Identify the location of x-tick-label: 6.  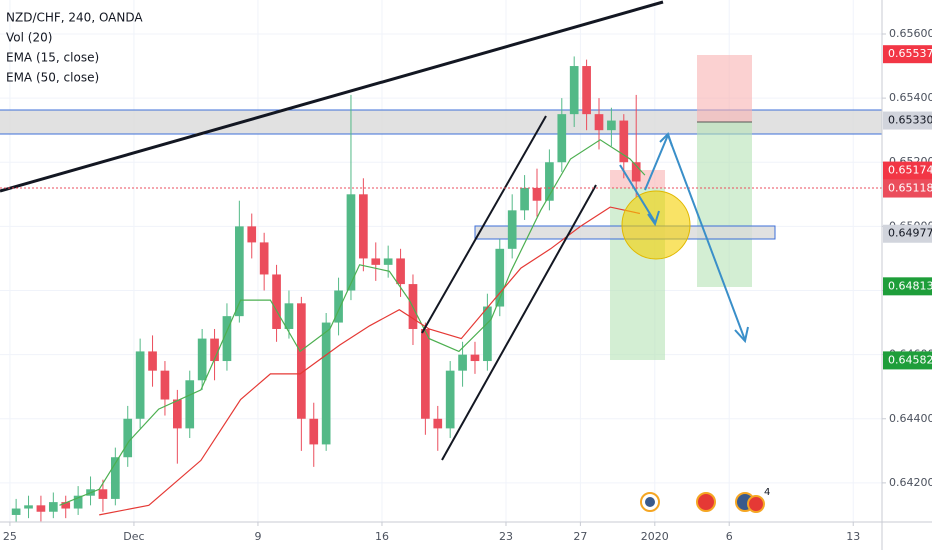
(729, 536).